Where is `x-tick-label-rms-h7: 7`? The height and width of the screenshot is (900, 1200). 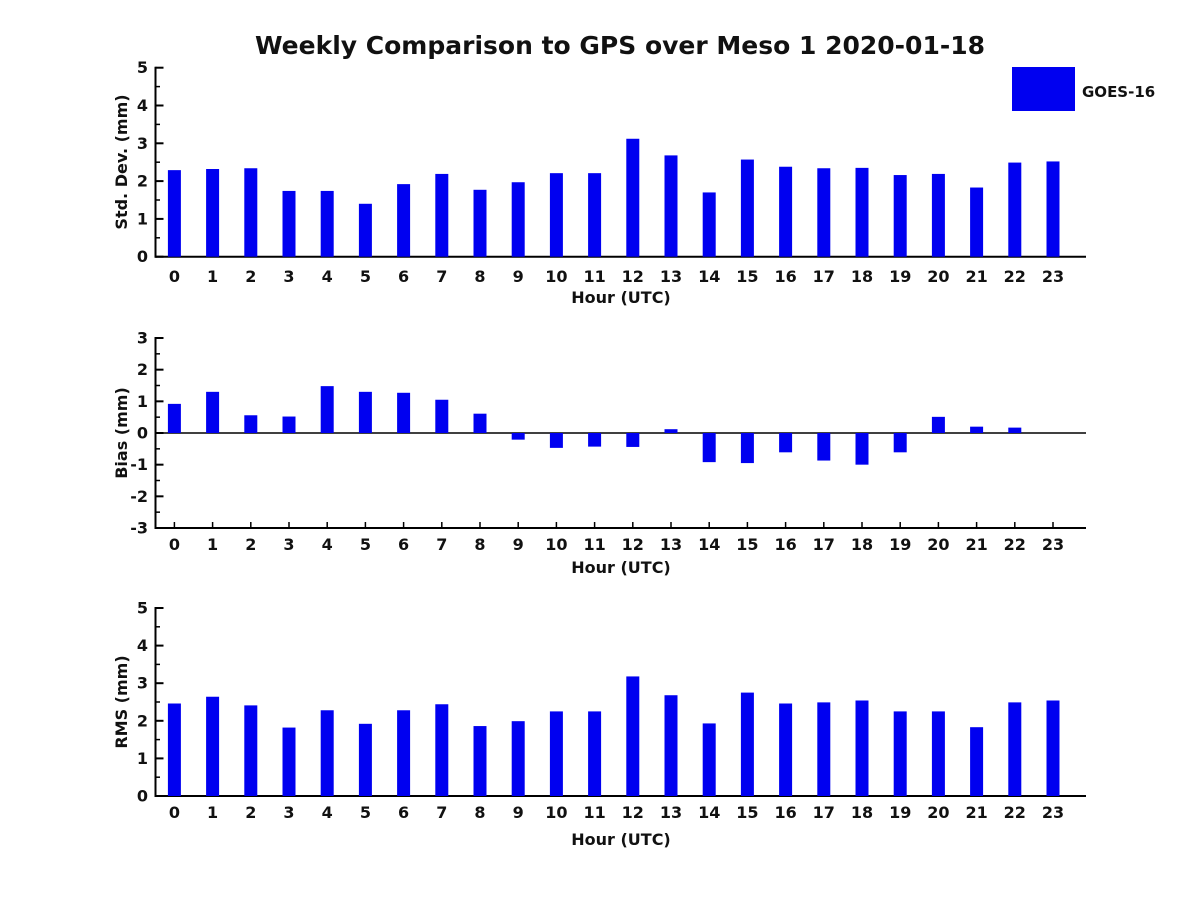
x-tick-label-rms-h7: 7 is located at coordinates (441, 812).